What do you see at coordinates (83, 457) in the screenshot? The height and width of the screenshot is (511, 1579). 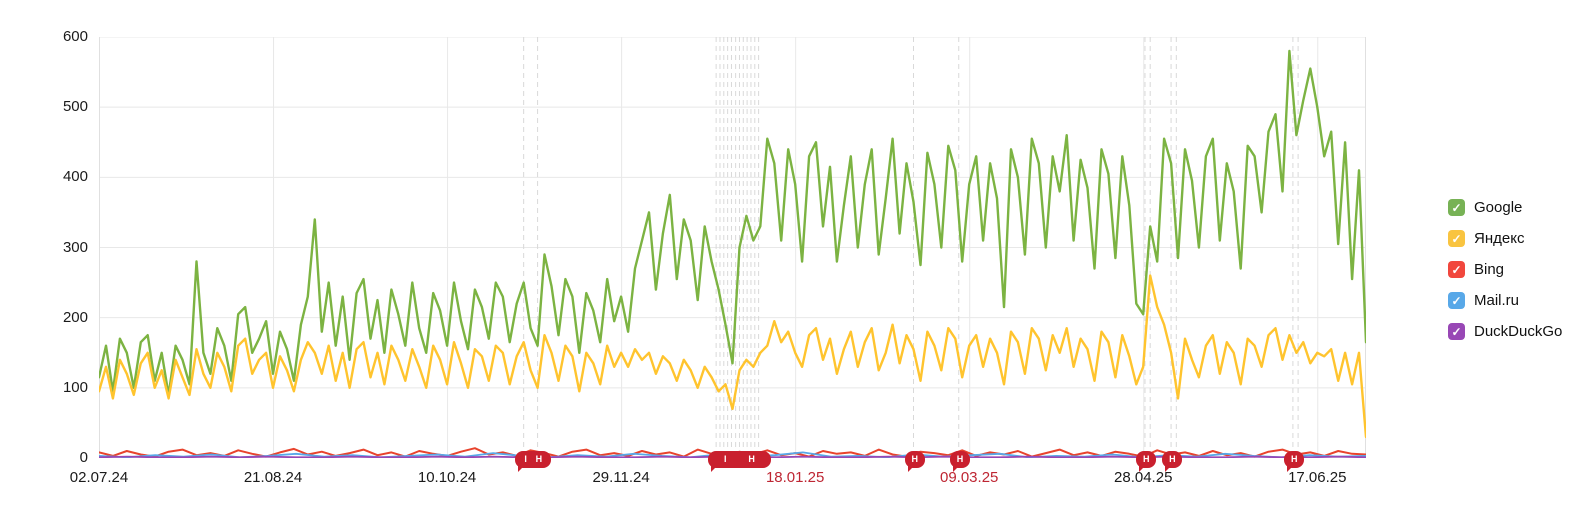 I see `y-tick-label: 0` at bounding box center [83, 457].